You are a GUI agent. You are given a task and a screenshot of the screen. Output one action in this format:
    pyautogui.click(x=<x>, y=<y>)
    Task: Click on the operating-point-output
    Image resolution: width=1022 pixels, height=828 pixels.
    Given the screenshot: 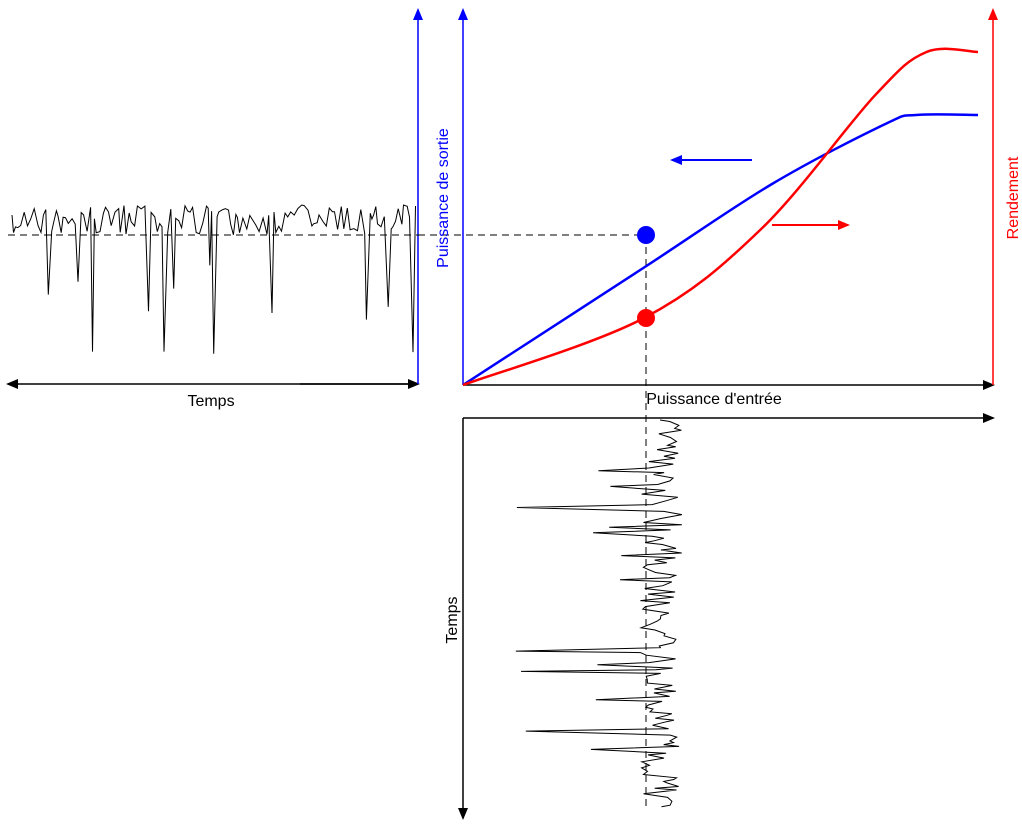 What is the action you would take?
    pyautogui.click(x=646, y=235)
    